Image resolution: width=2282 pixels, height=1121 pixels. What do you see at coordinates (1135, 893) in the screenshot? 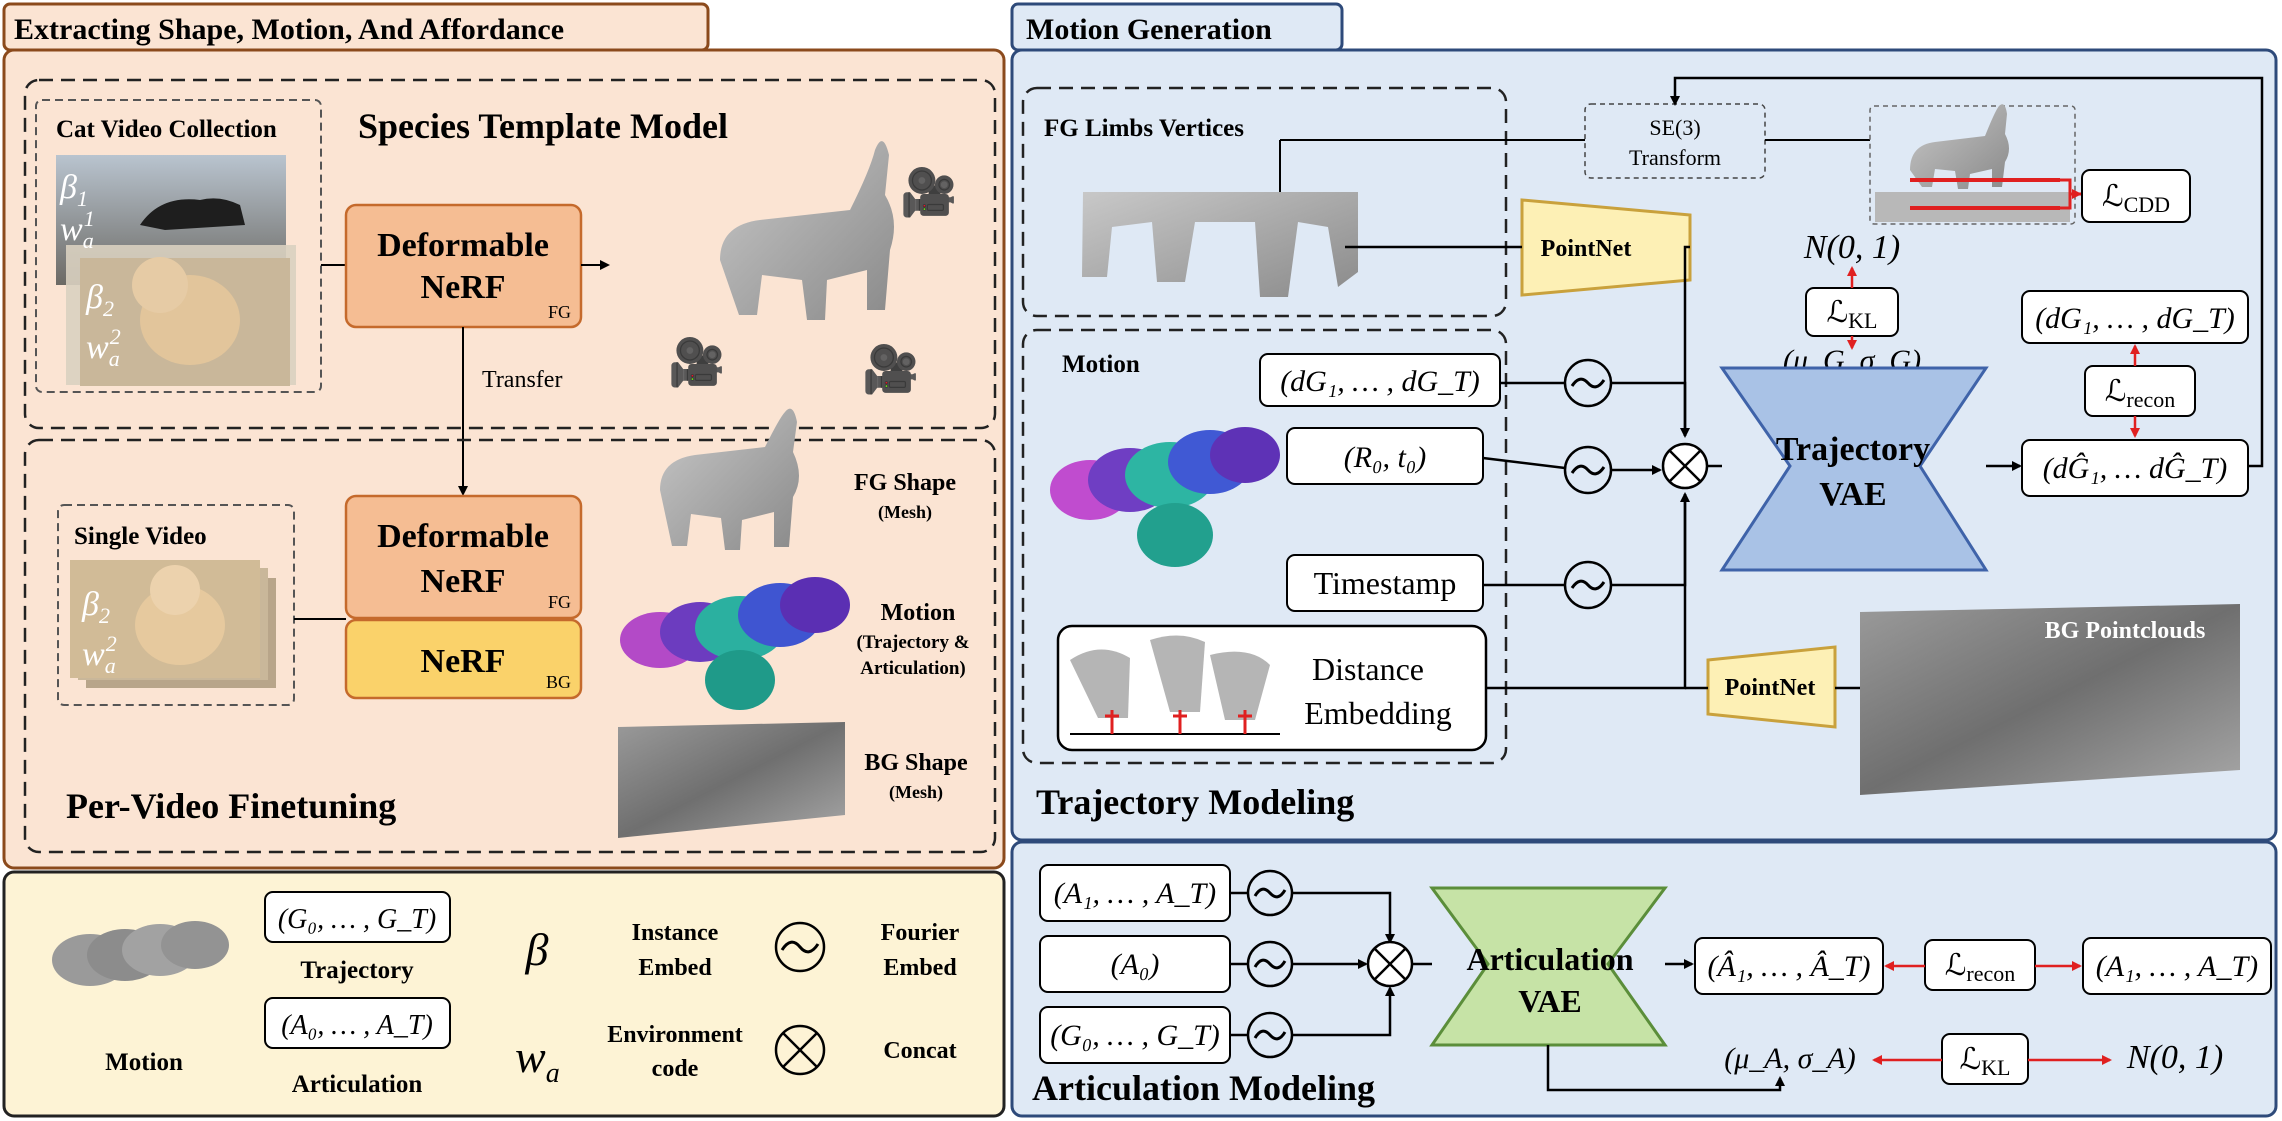
I see `a-input: (A₁, … , A_T)` at bounding box center [1135, 893].